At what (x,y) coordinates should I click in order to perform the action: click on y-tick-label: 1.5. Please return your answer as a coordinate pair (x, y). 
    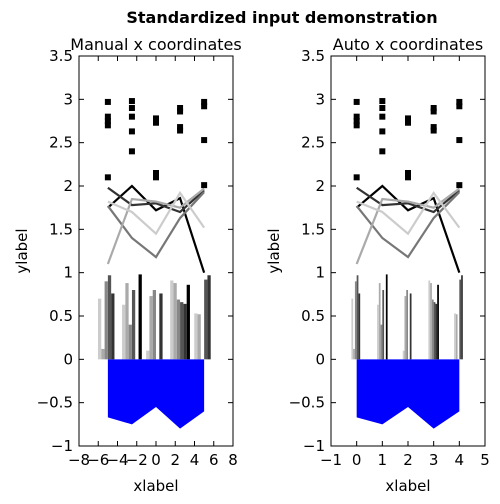
    Looking at the image, I should click on (313, 229).